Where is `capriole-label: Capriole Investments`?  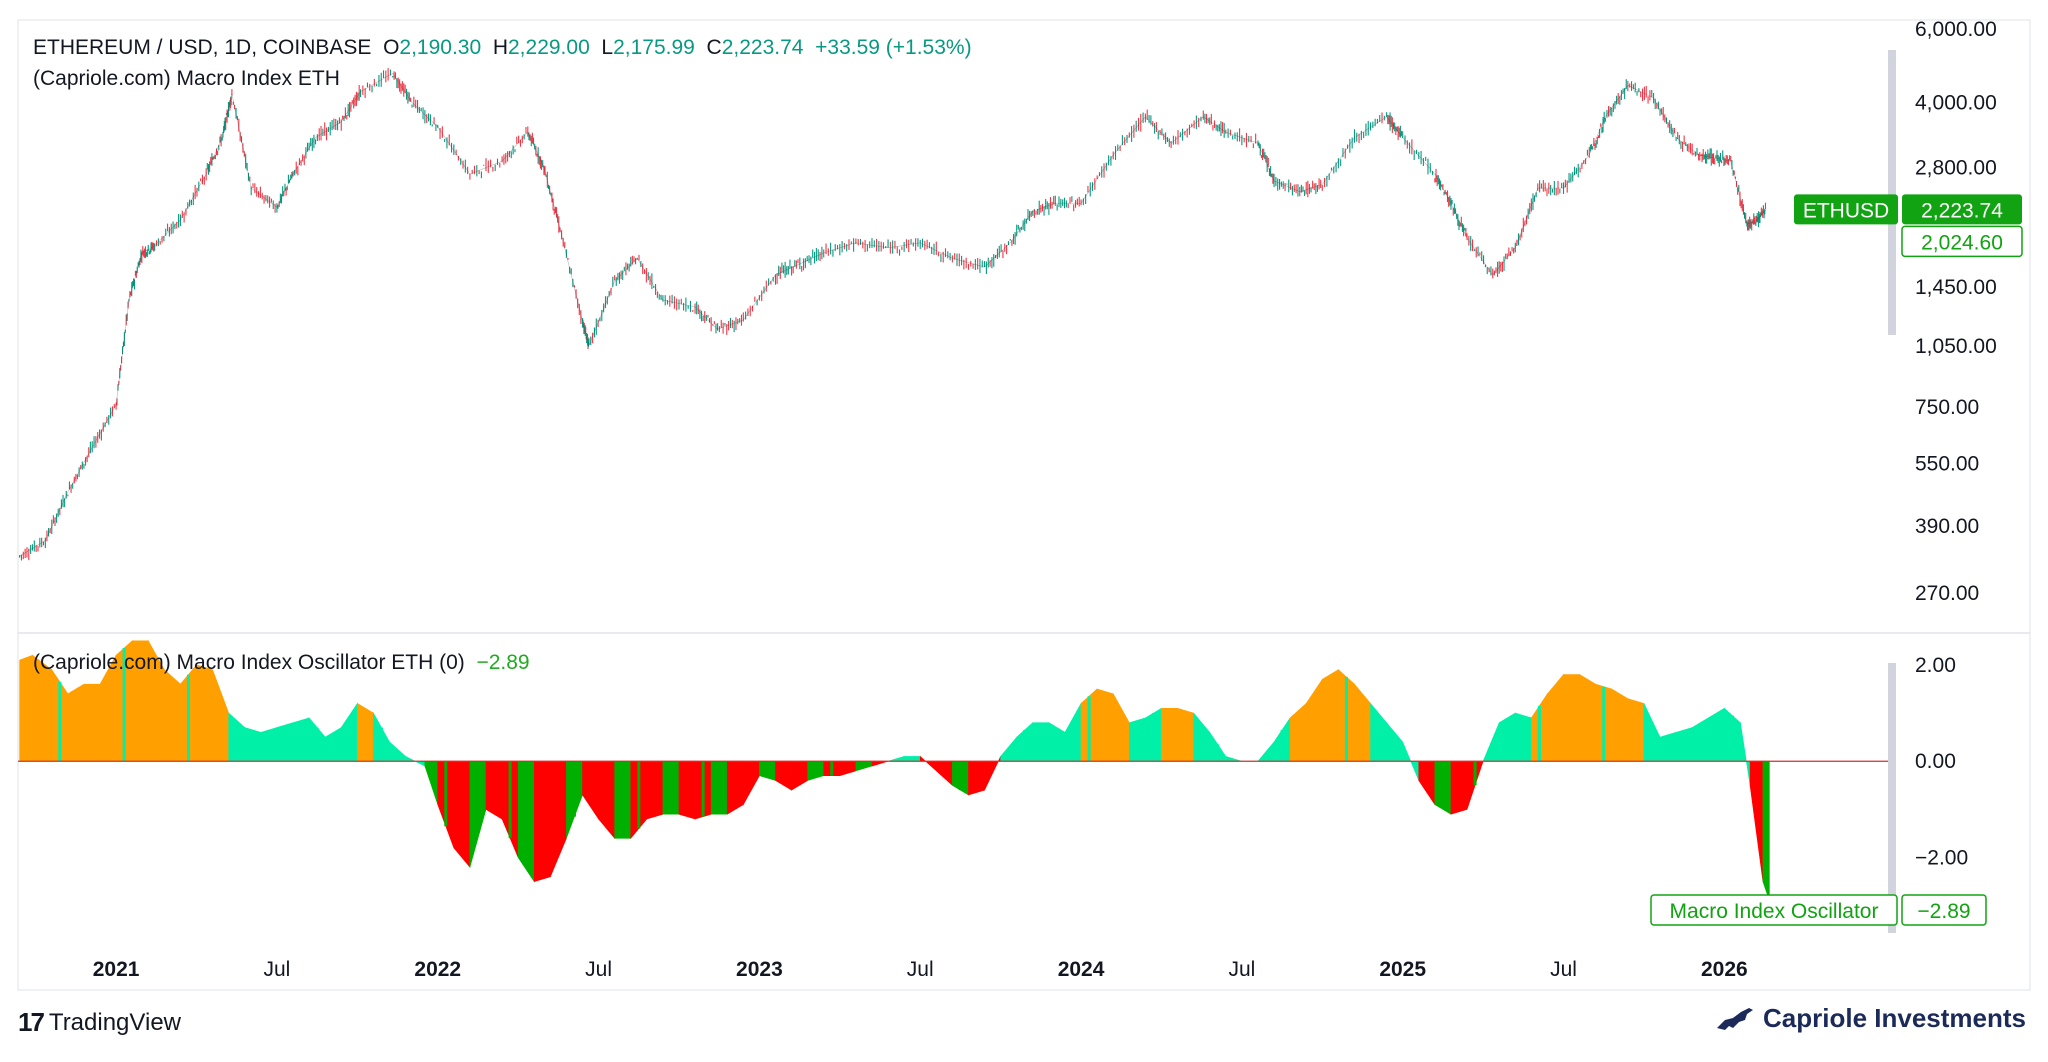 capriole-label: Capriole Investments is located at coordinates (1894, 1018).